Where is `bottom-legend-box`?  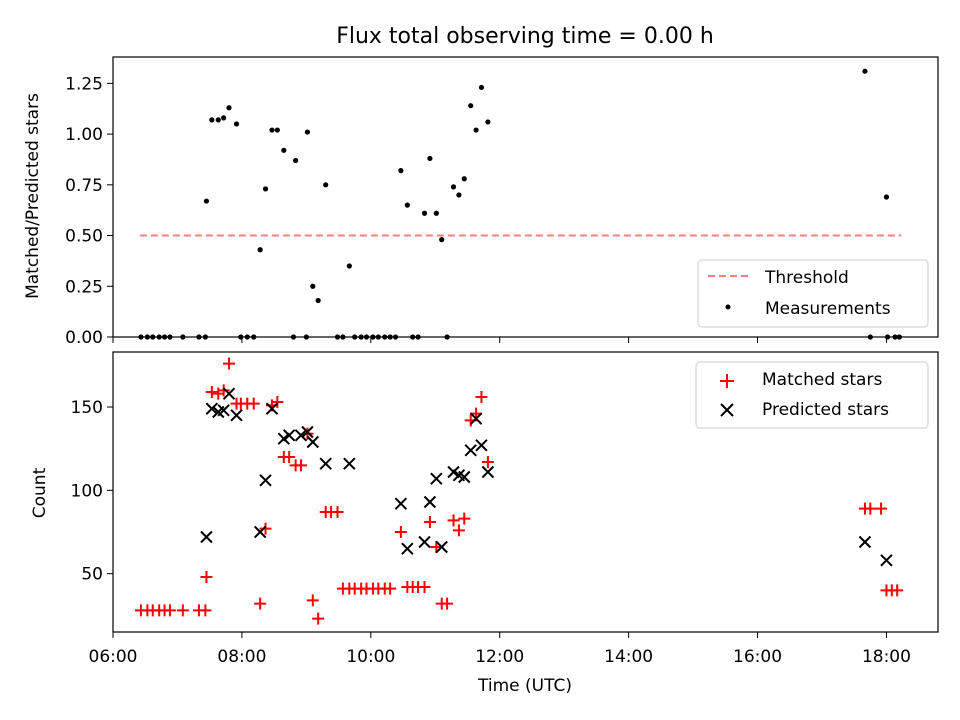 bottom-legend-box is located at coordinates (812, 395).